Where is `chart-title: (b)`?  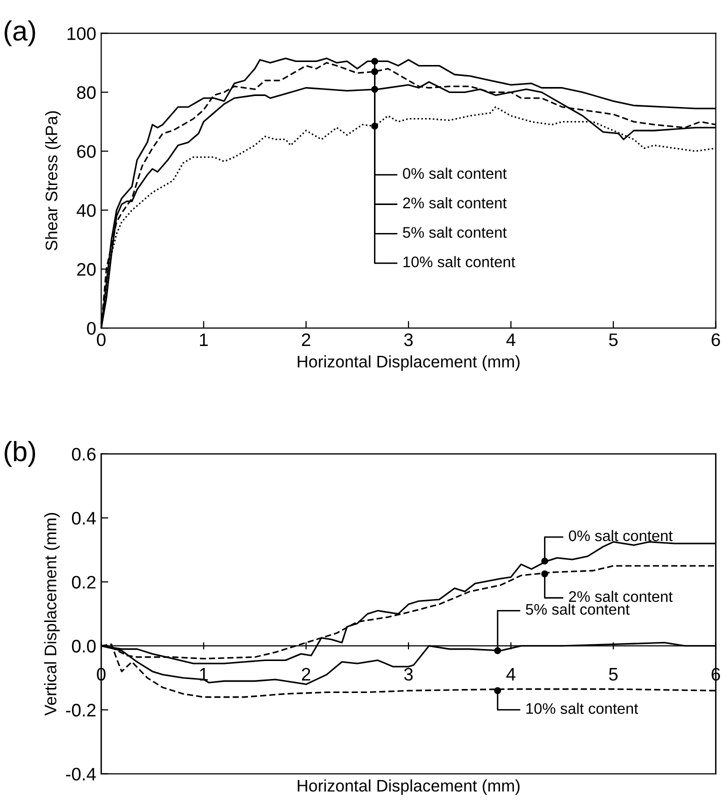
chart-title: (b) is located at coordinates (20, 453).